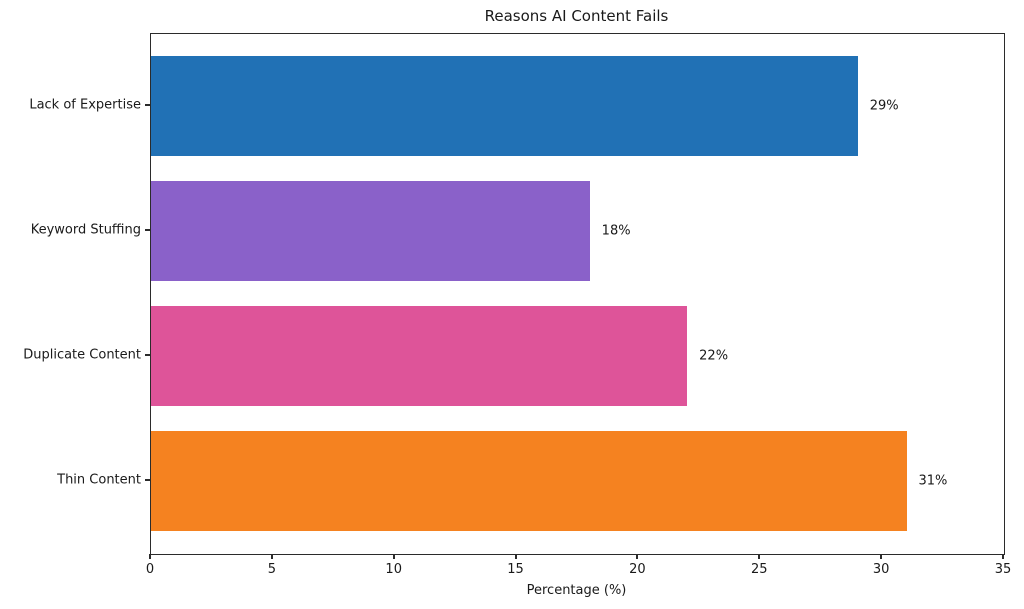  Describe the element at coordinates (576, 16) in the screenshot. I see `chart-title: Reasons AI Content Fails` at that location.